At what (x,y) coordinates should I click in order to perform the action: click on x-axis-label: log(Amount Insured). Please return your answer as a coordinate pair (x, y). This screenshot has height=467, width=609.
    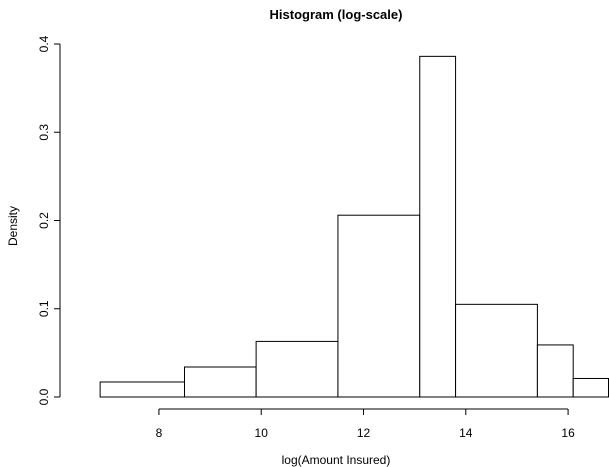
    Looking at the image, I should click on (336, 460).